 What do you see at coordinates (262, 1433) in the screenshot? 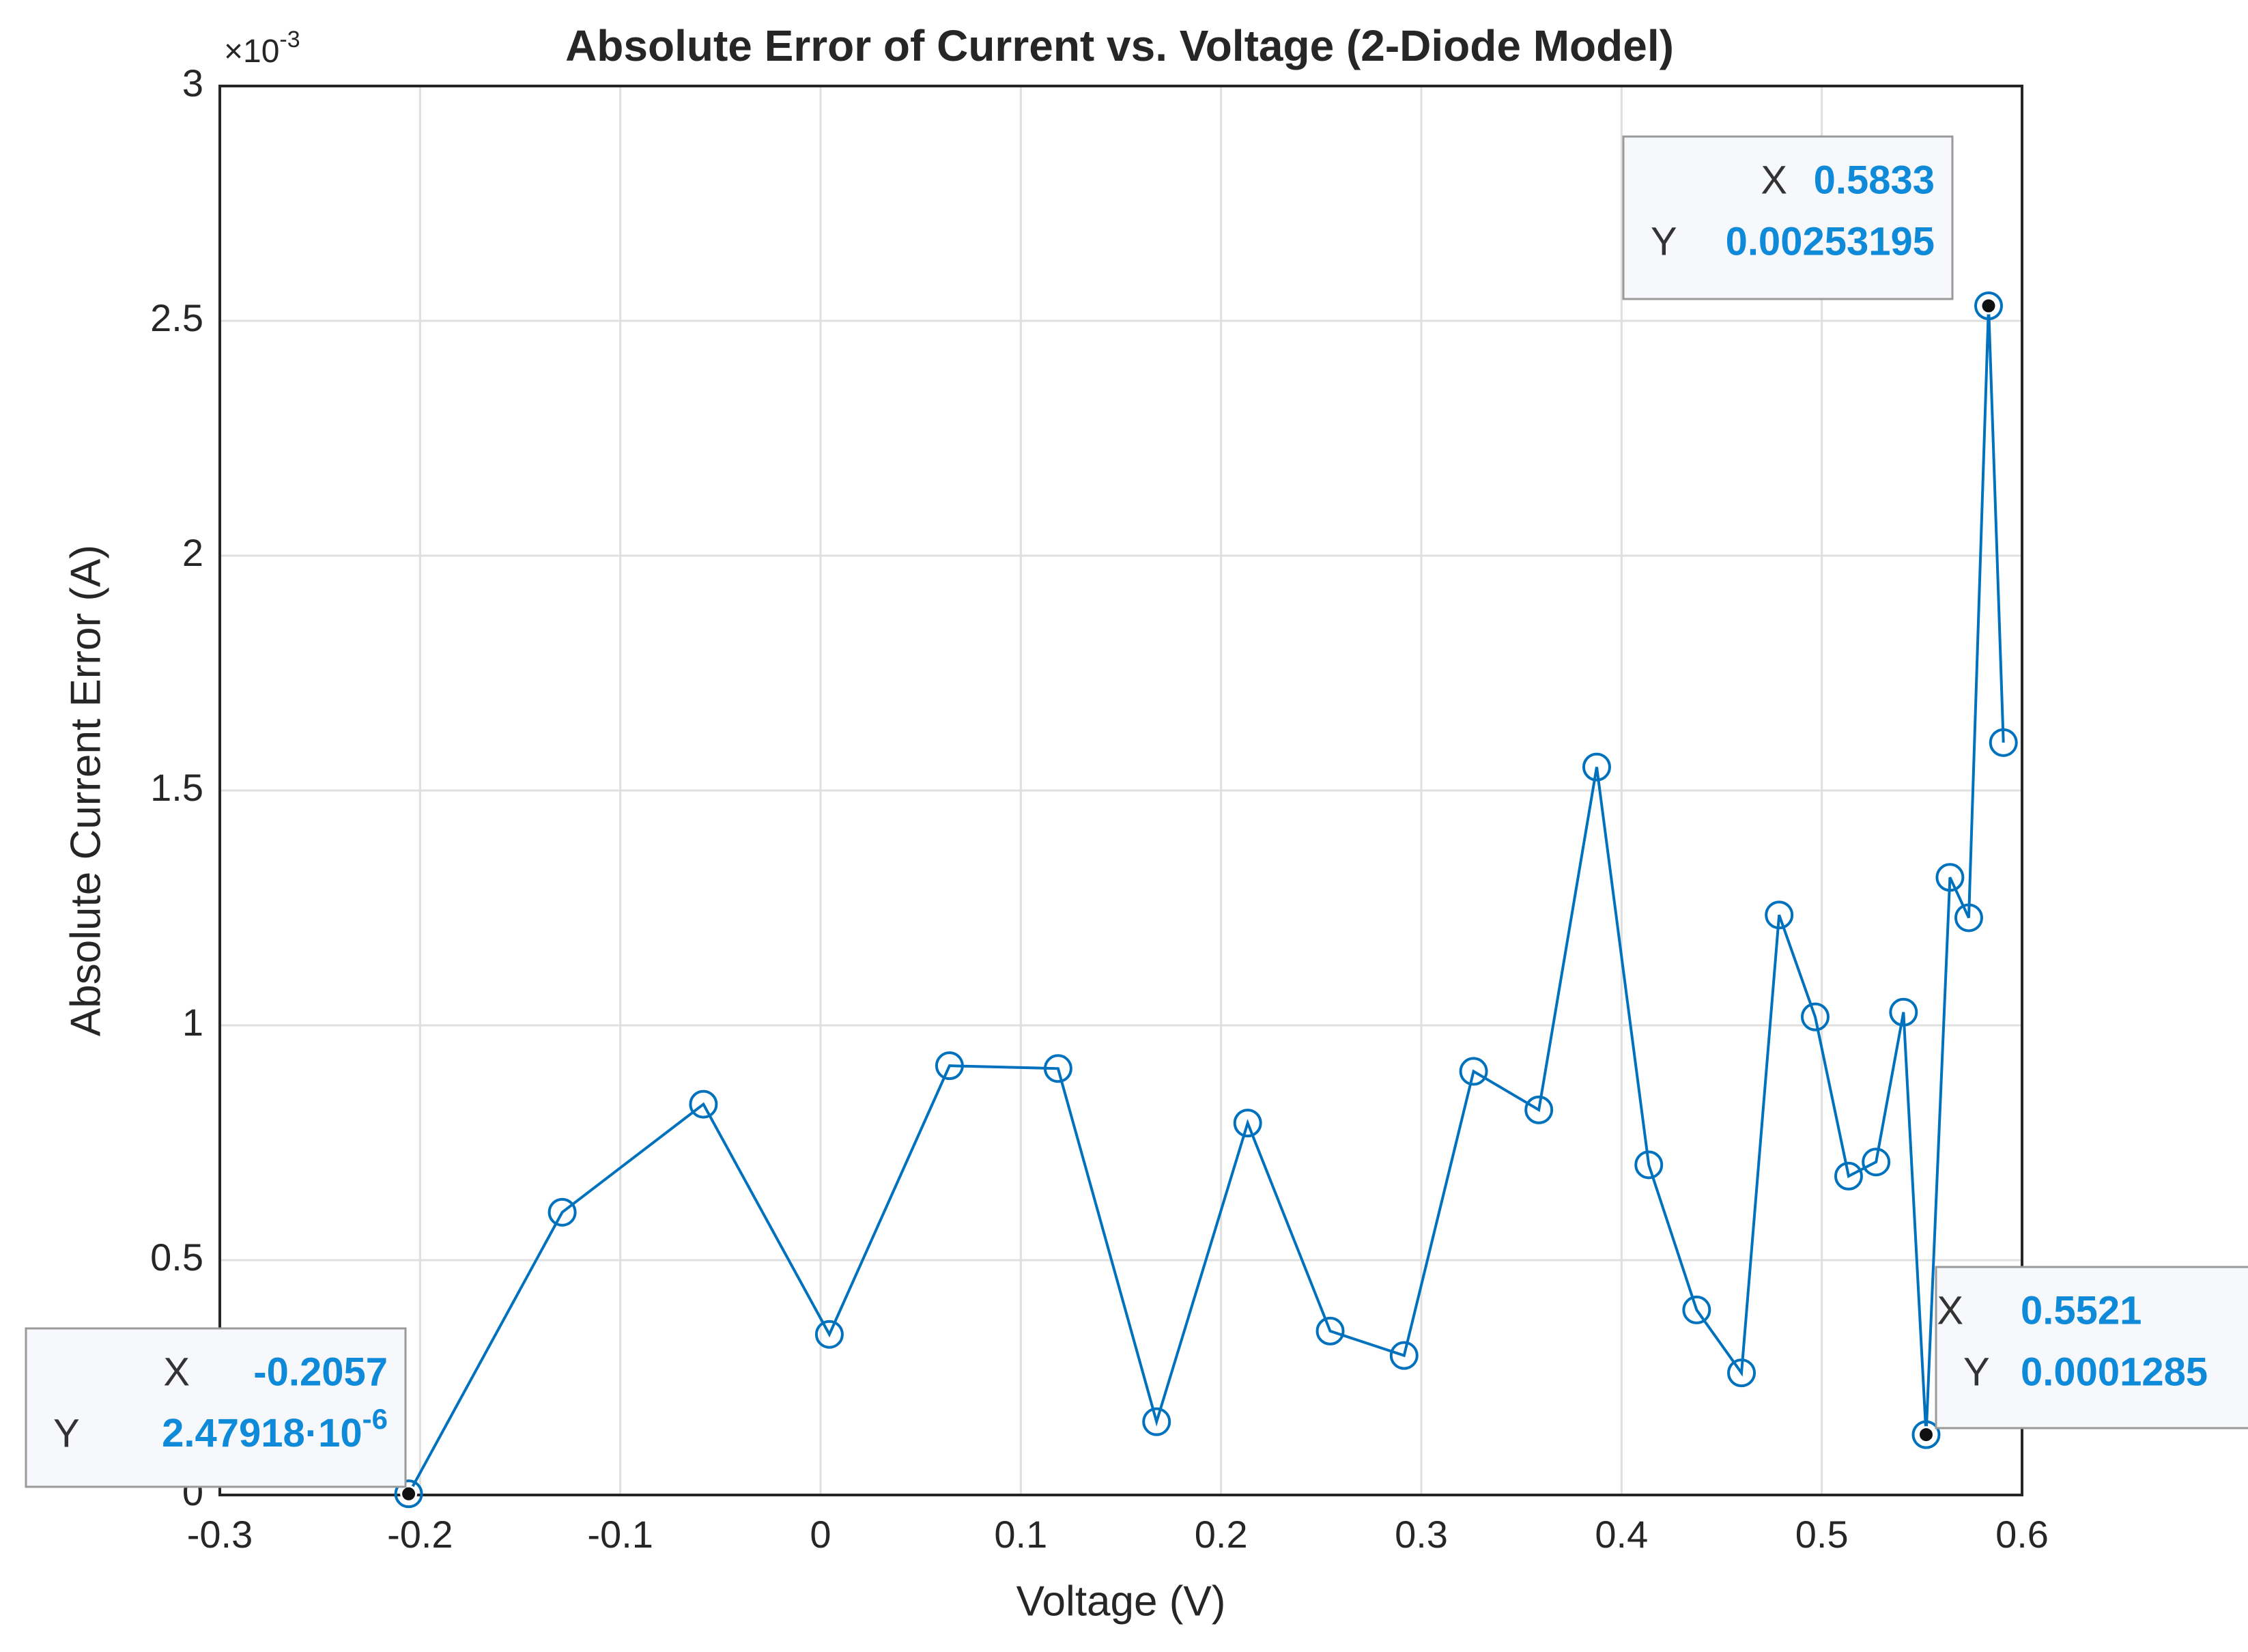
I see `datatip-y-mantissa: 2.47918·10` at bounding box center [262, 1433].